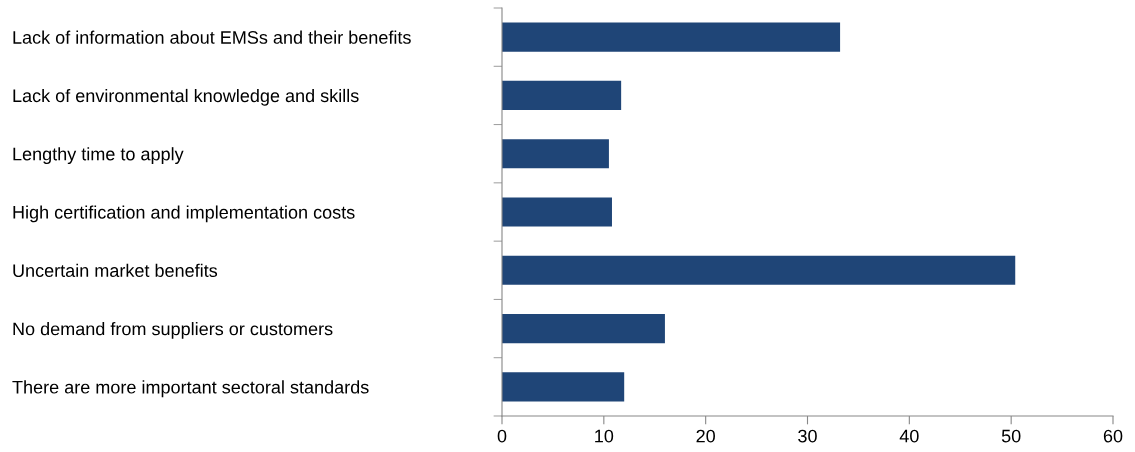 This screenshot has height=452, width=1135. Describe the element at coordinates (115, 270) in the screenshot. I see `y-tick-label: Uncertain market benefits` at that location.